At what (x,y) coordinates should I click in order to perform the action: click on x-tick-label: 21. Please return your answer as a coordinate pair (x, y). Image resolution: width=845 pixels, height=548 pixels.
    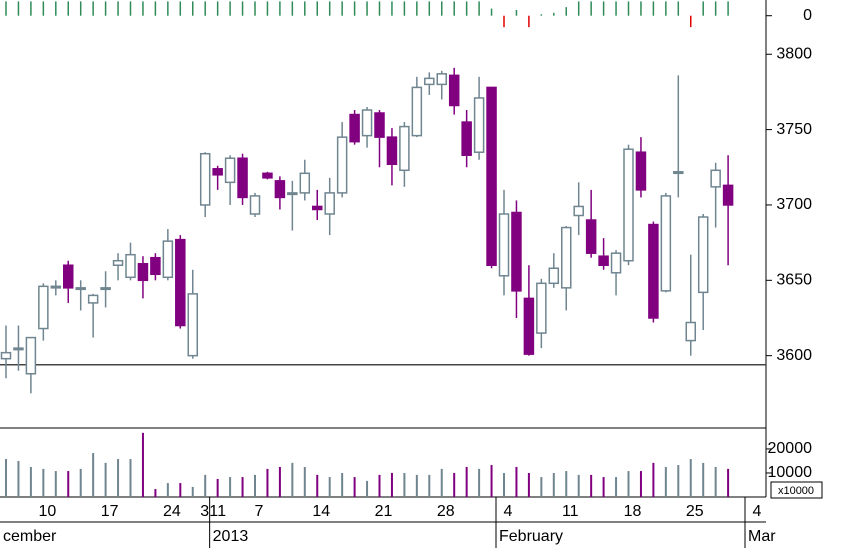
    Looking at the image, I should click on (384, 511).